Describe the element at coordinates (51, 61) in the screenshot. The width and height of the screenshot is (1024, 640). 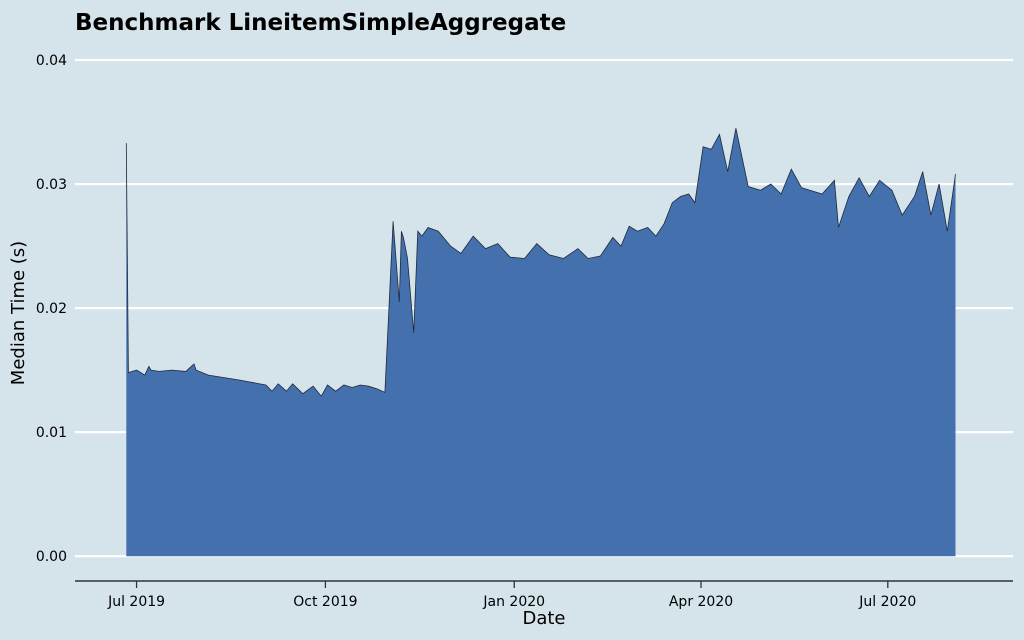
I see `y-tick-label: 0.04` at that location.